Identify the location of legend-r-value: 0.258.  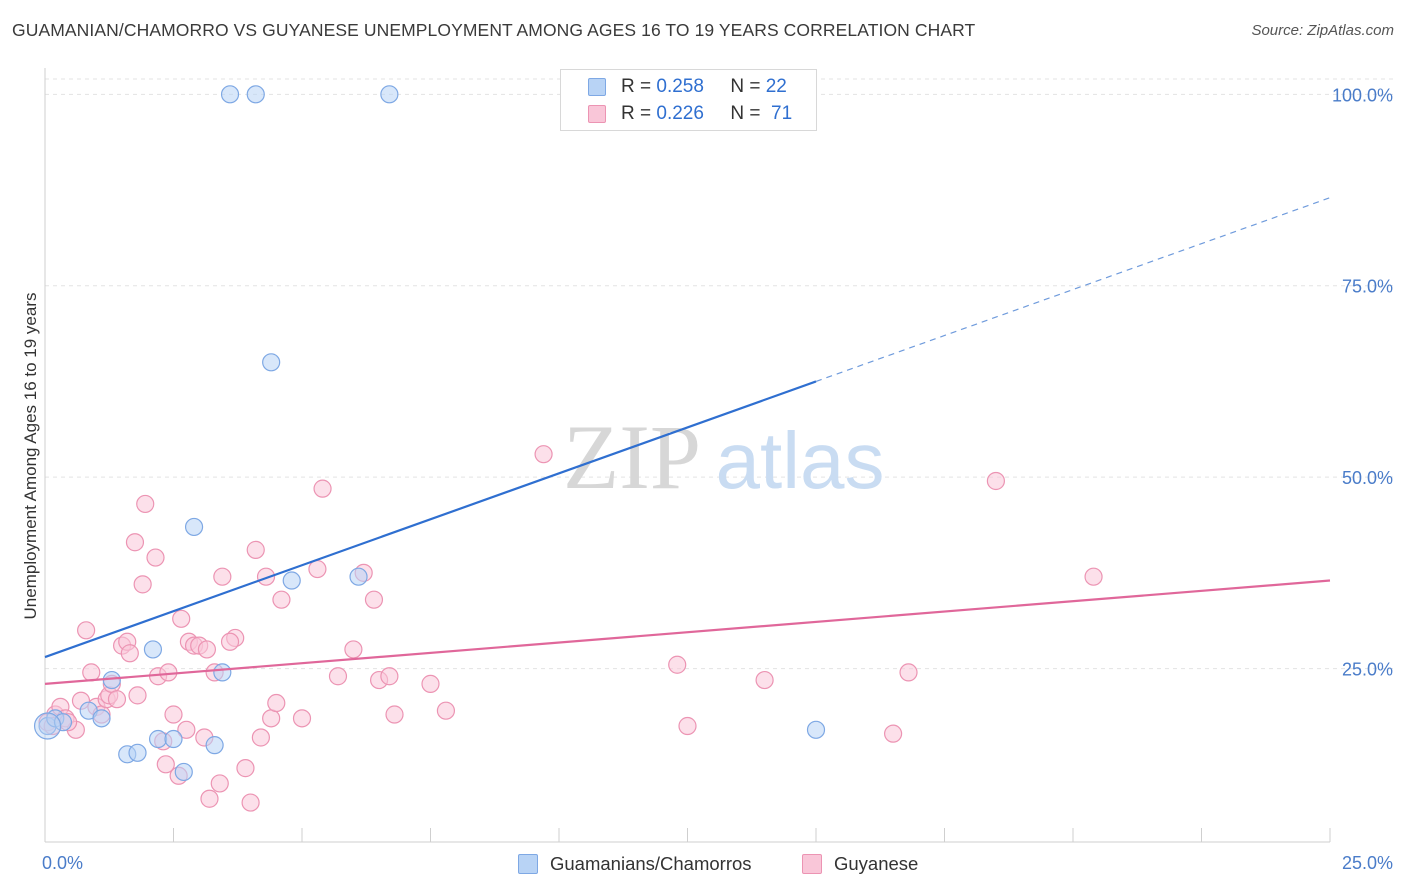
(680, 86).